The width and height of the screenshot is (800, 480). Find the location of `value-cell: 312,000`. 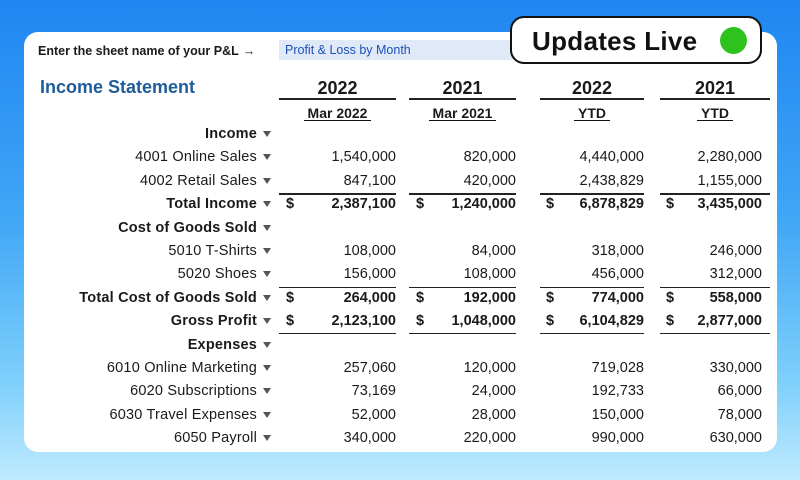

value-cell: 312,000 is located at coordinates (714, 276).